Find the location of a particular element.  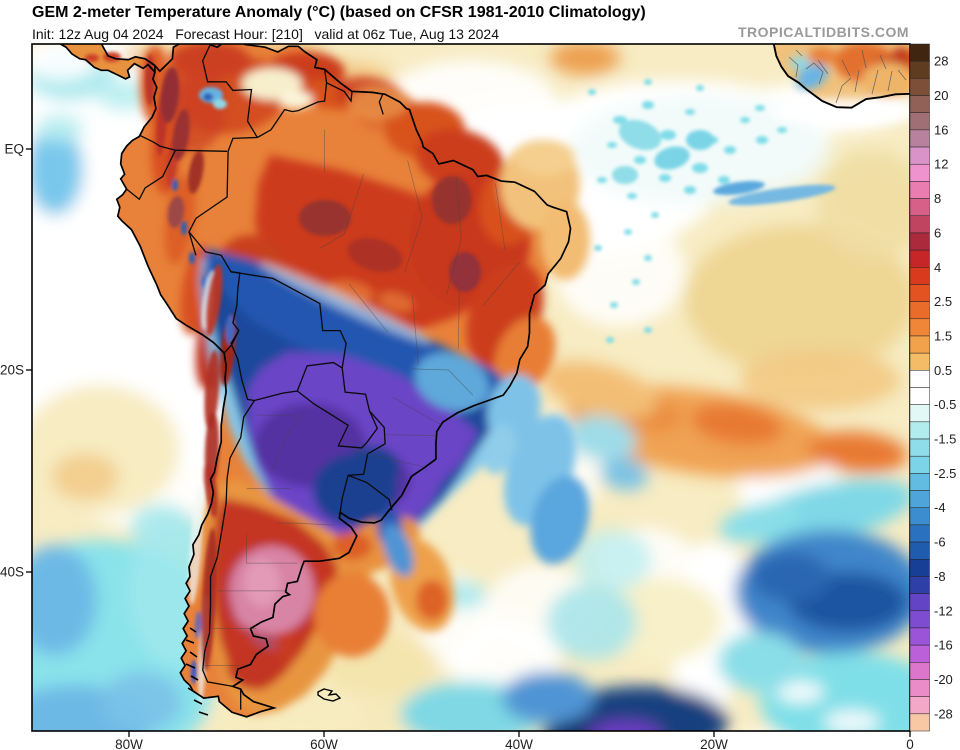

svg-text: 20S is located at coordinates (12, 370).